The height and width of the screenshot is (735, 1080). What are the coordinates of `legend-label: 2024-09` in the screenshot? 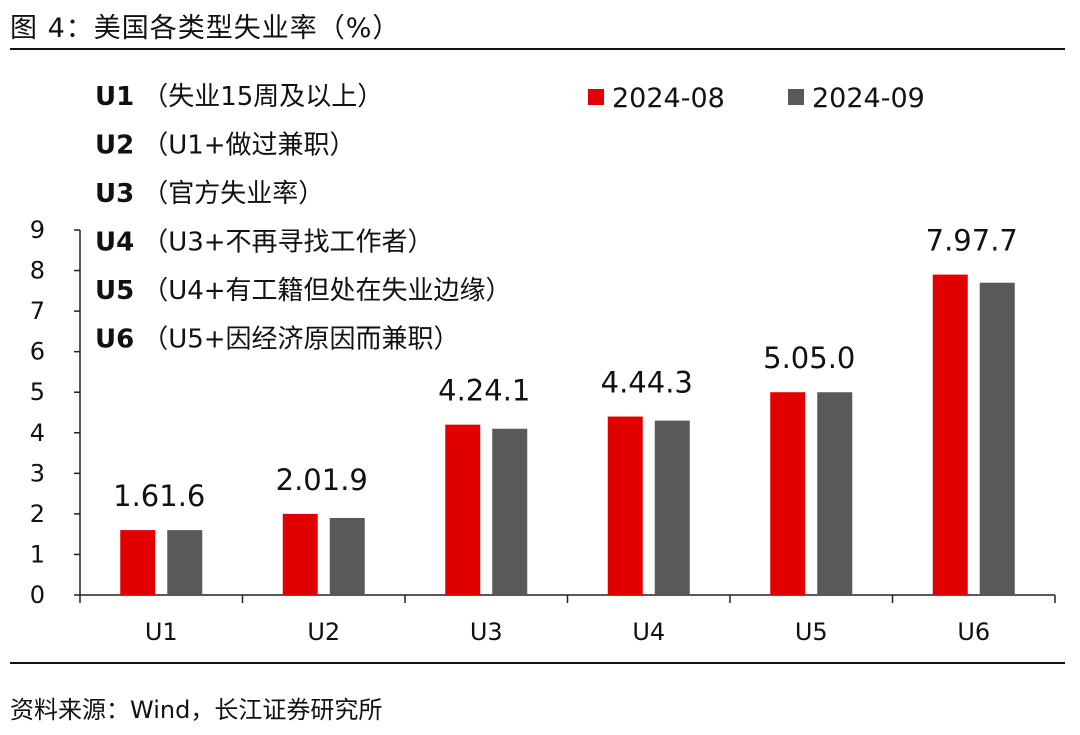 It's located at (868, 98).